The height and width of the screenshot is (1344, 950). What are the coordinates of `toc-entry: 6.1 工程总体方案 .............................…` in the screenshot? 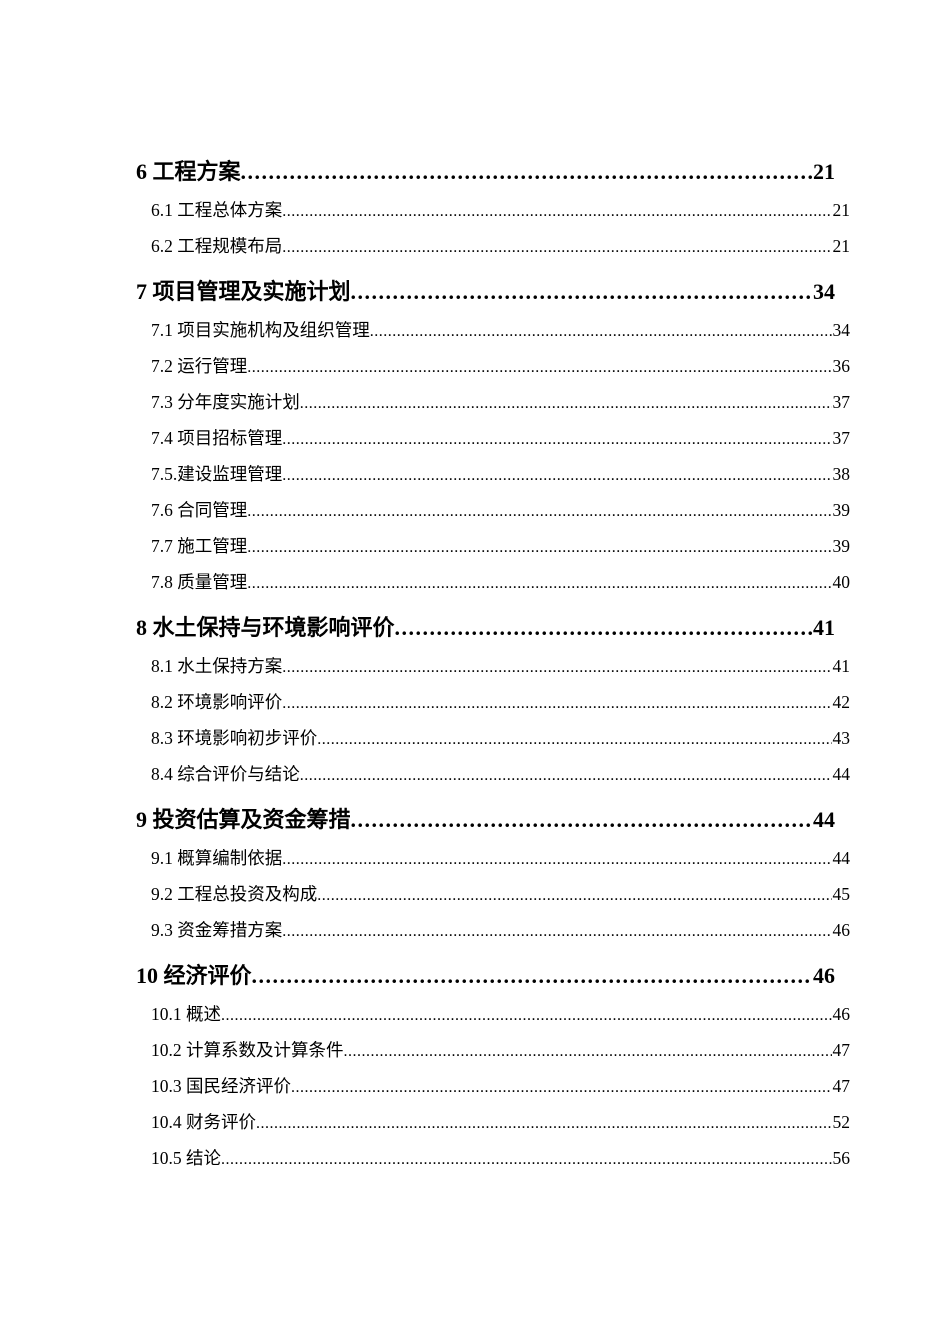 It's located at (493, 210).